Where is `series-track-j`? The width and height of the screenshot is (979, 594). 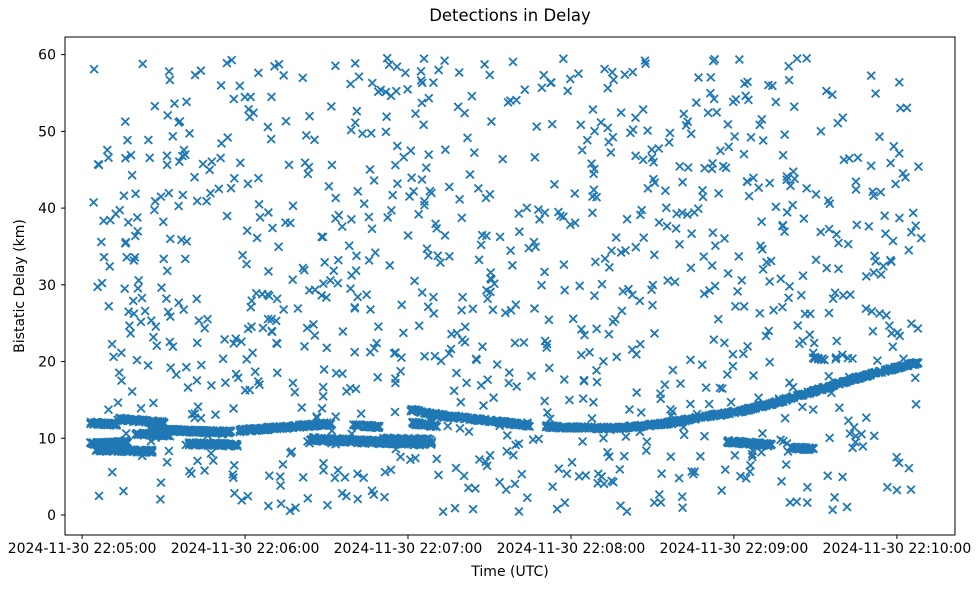
series-track-j is located at coordinates (366, 426).